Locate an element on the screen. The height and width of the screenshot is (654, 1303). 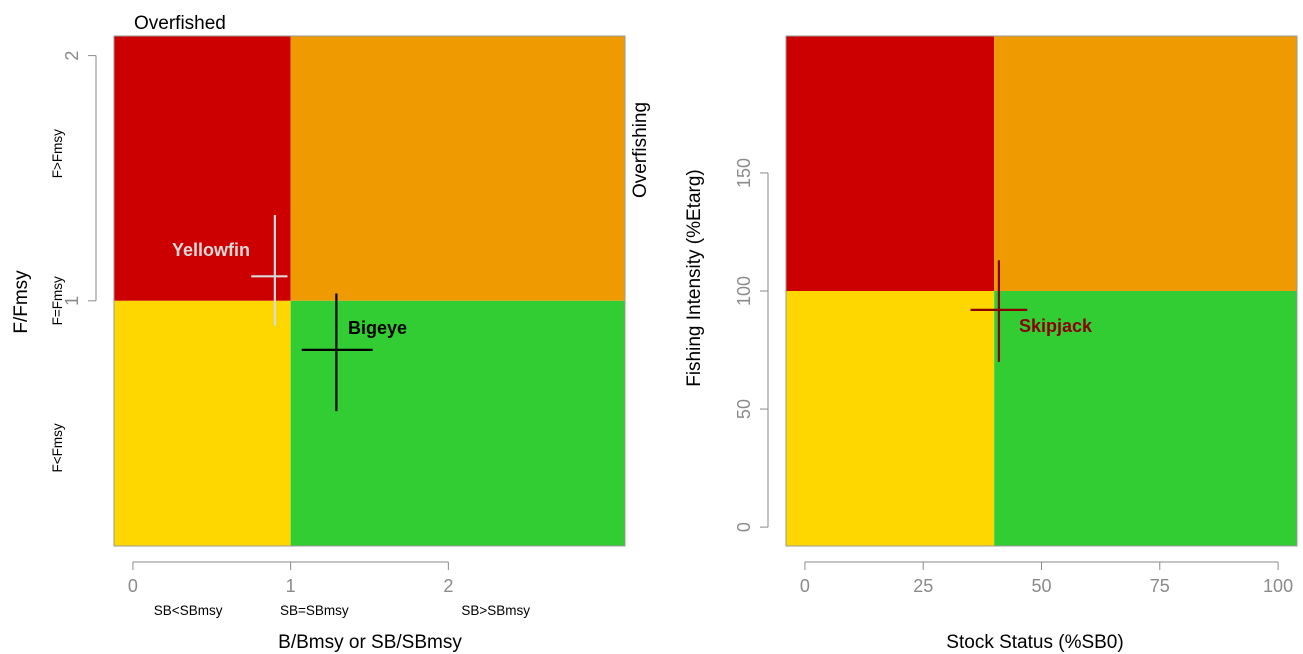
left-x-axis-label: B/Bmsy or SB/SBmsy is located at coordinates (370, 642).